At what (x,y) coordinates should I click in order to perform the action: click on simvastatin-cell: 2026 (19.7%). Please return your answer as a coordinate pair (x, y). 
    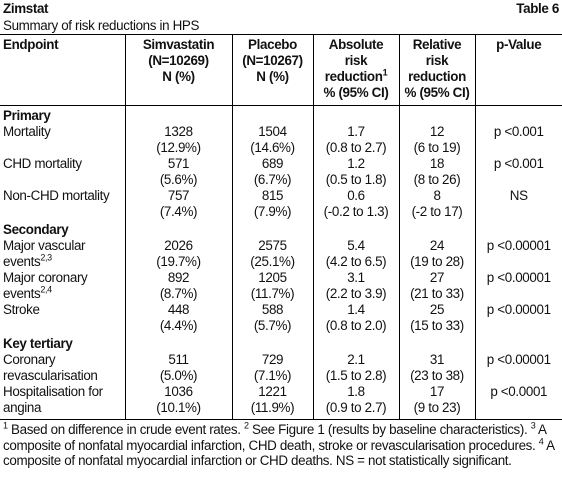
    Looking at the image, I should click on (178, 254).